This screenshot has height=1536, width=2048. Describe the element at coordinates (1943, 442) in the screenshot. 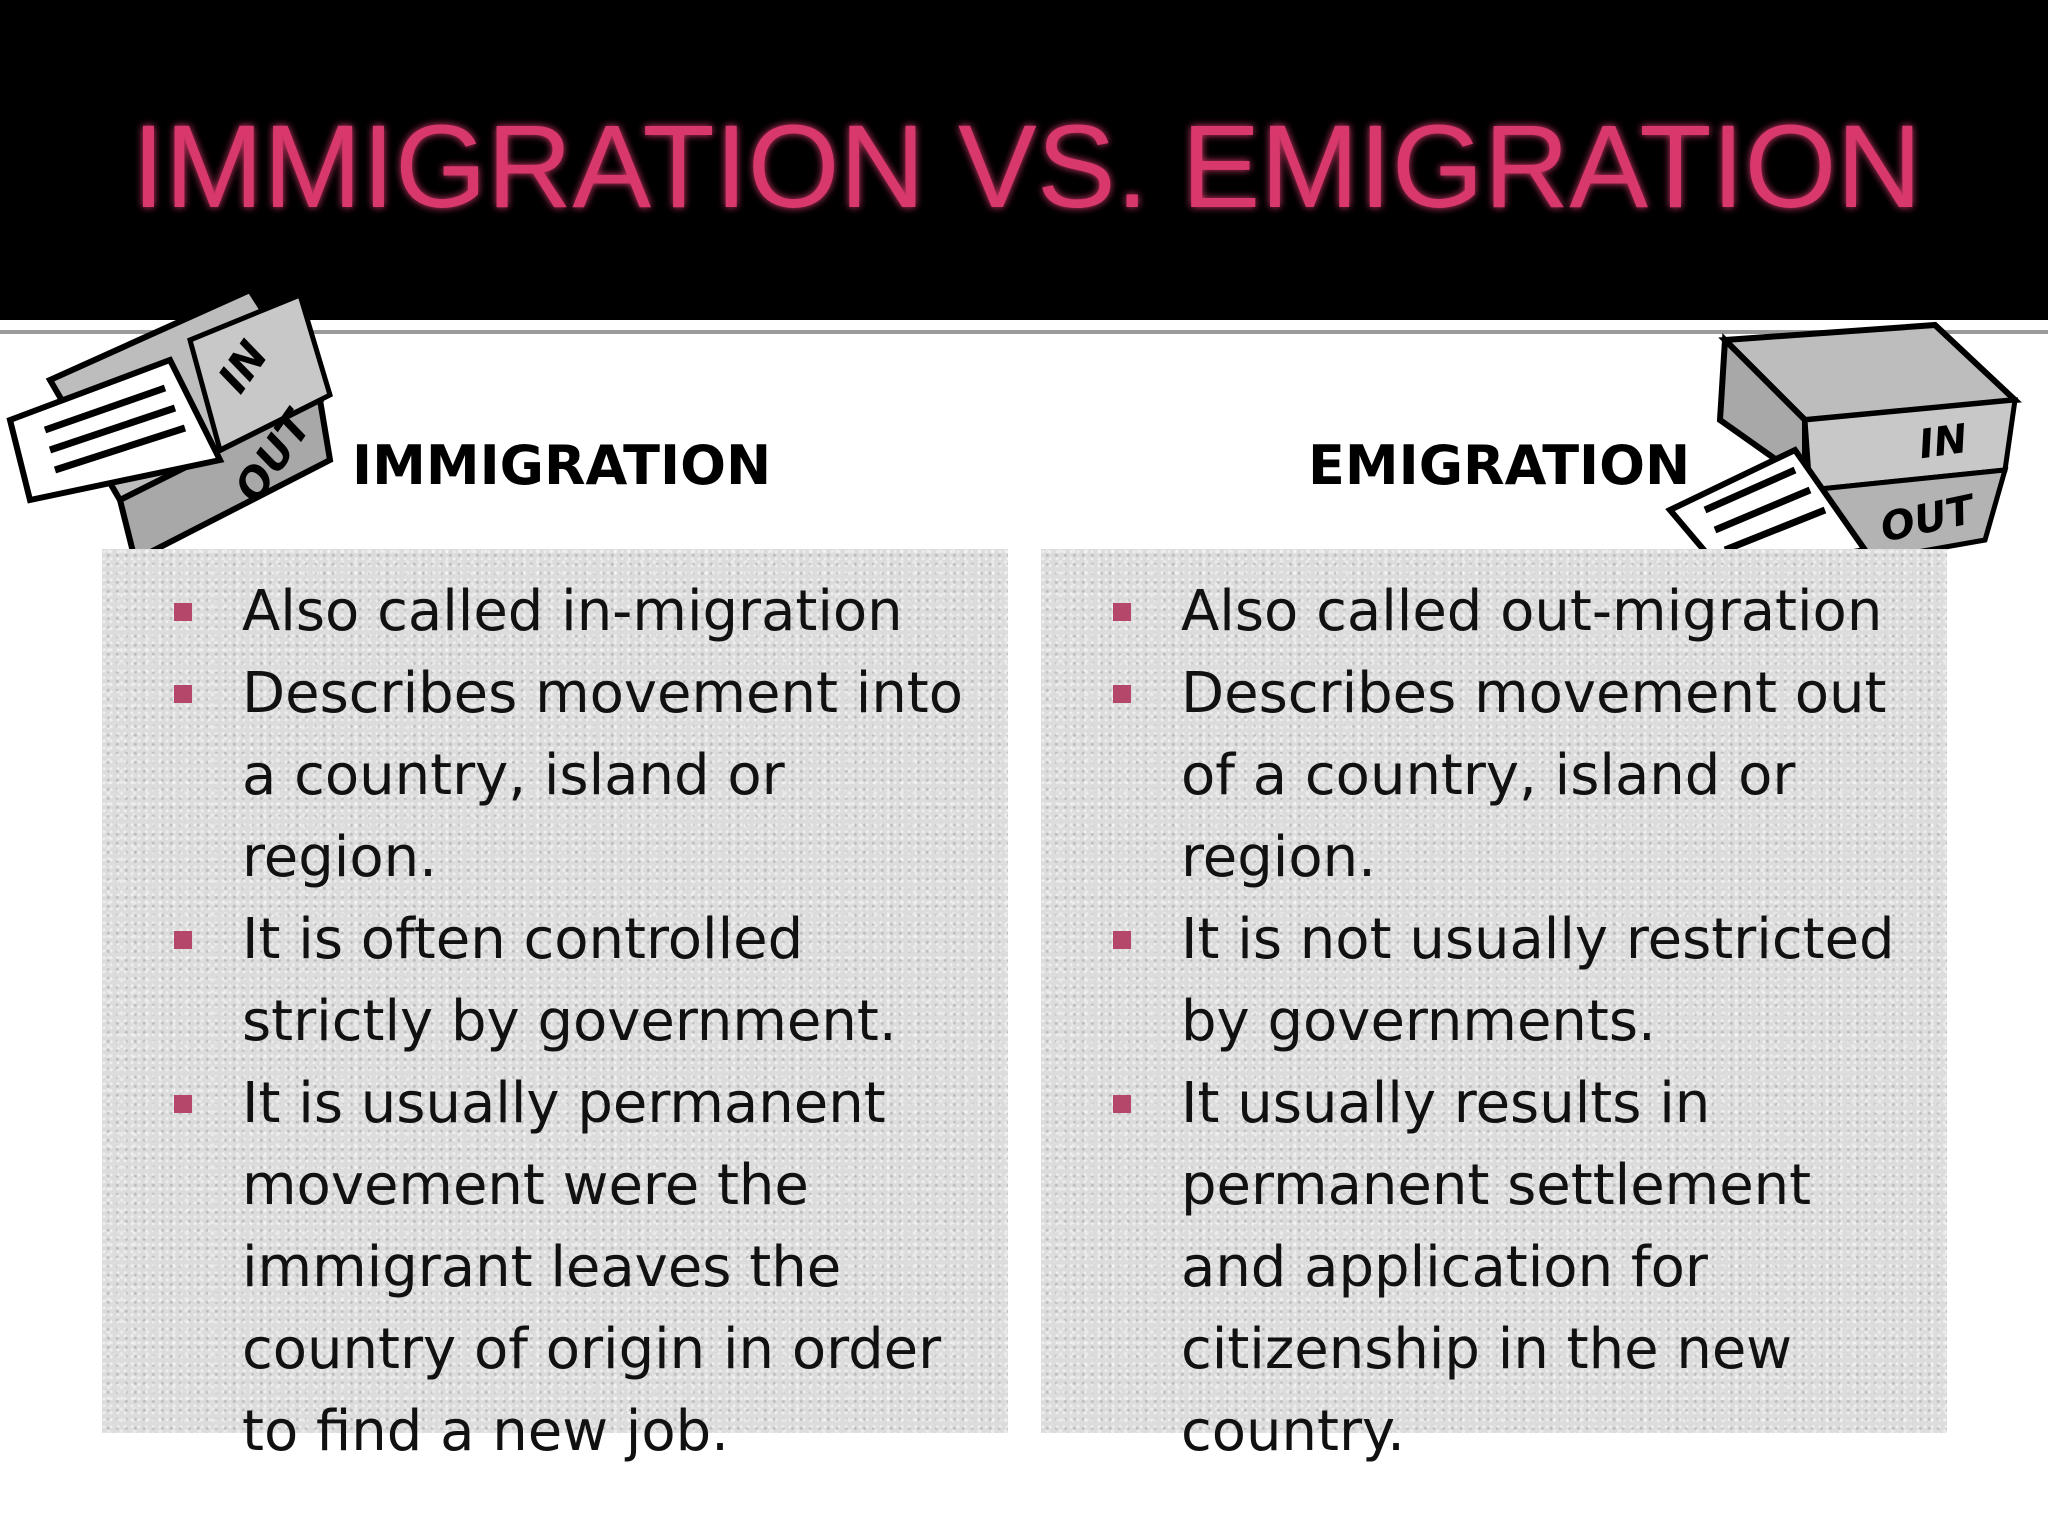

I see `icon-label: IN` at that location.